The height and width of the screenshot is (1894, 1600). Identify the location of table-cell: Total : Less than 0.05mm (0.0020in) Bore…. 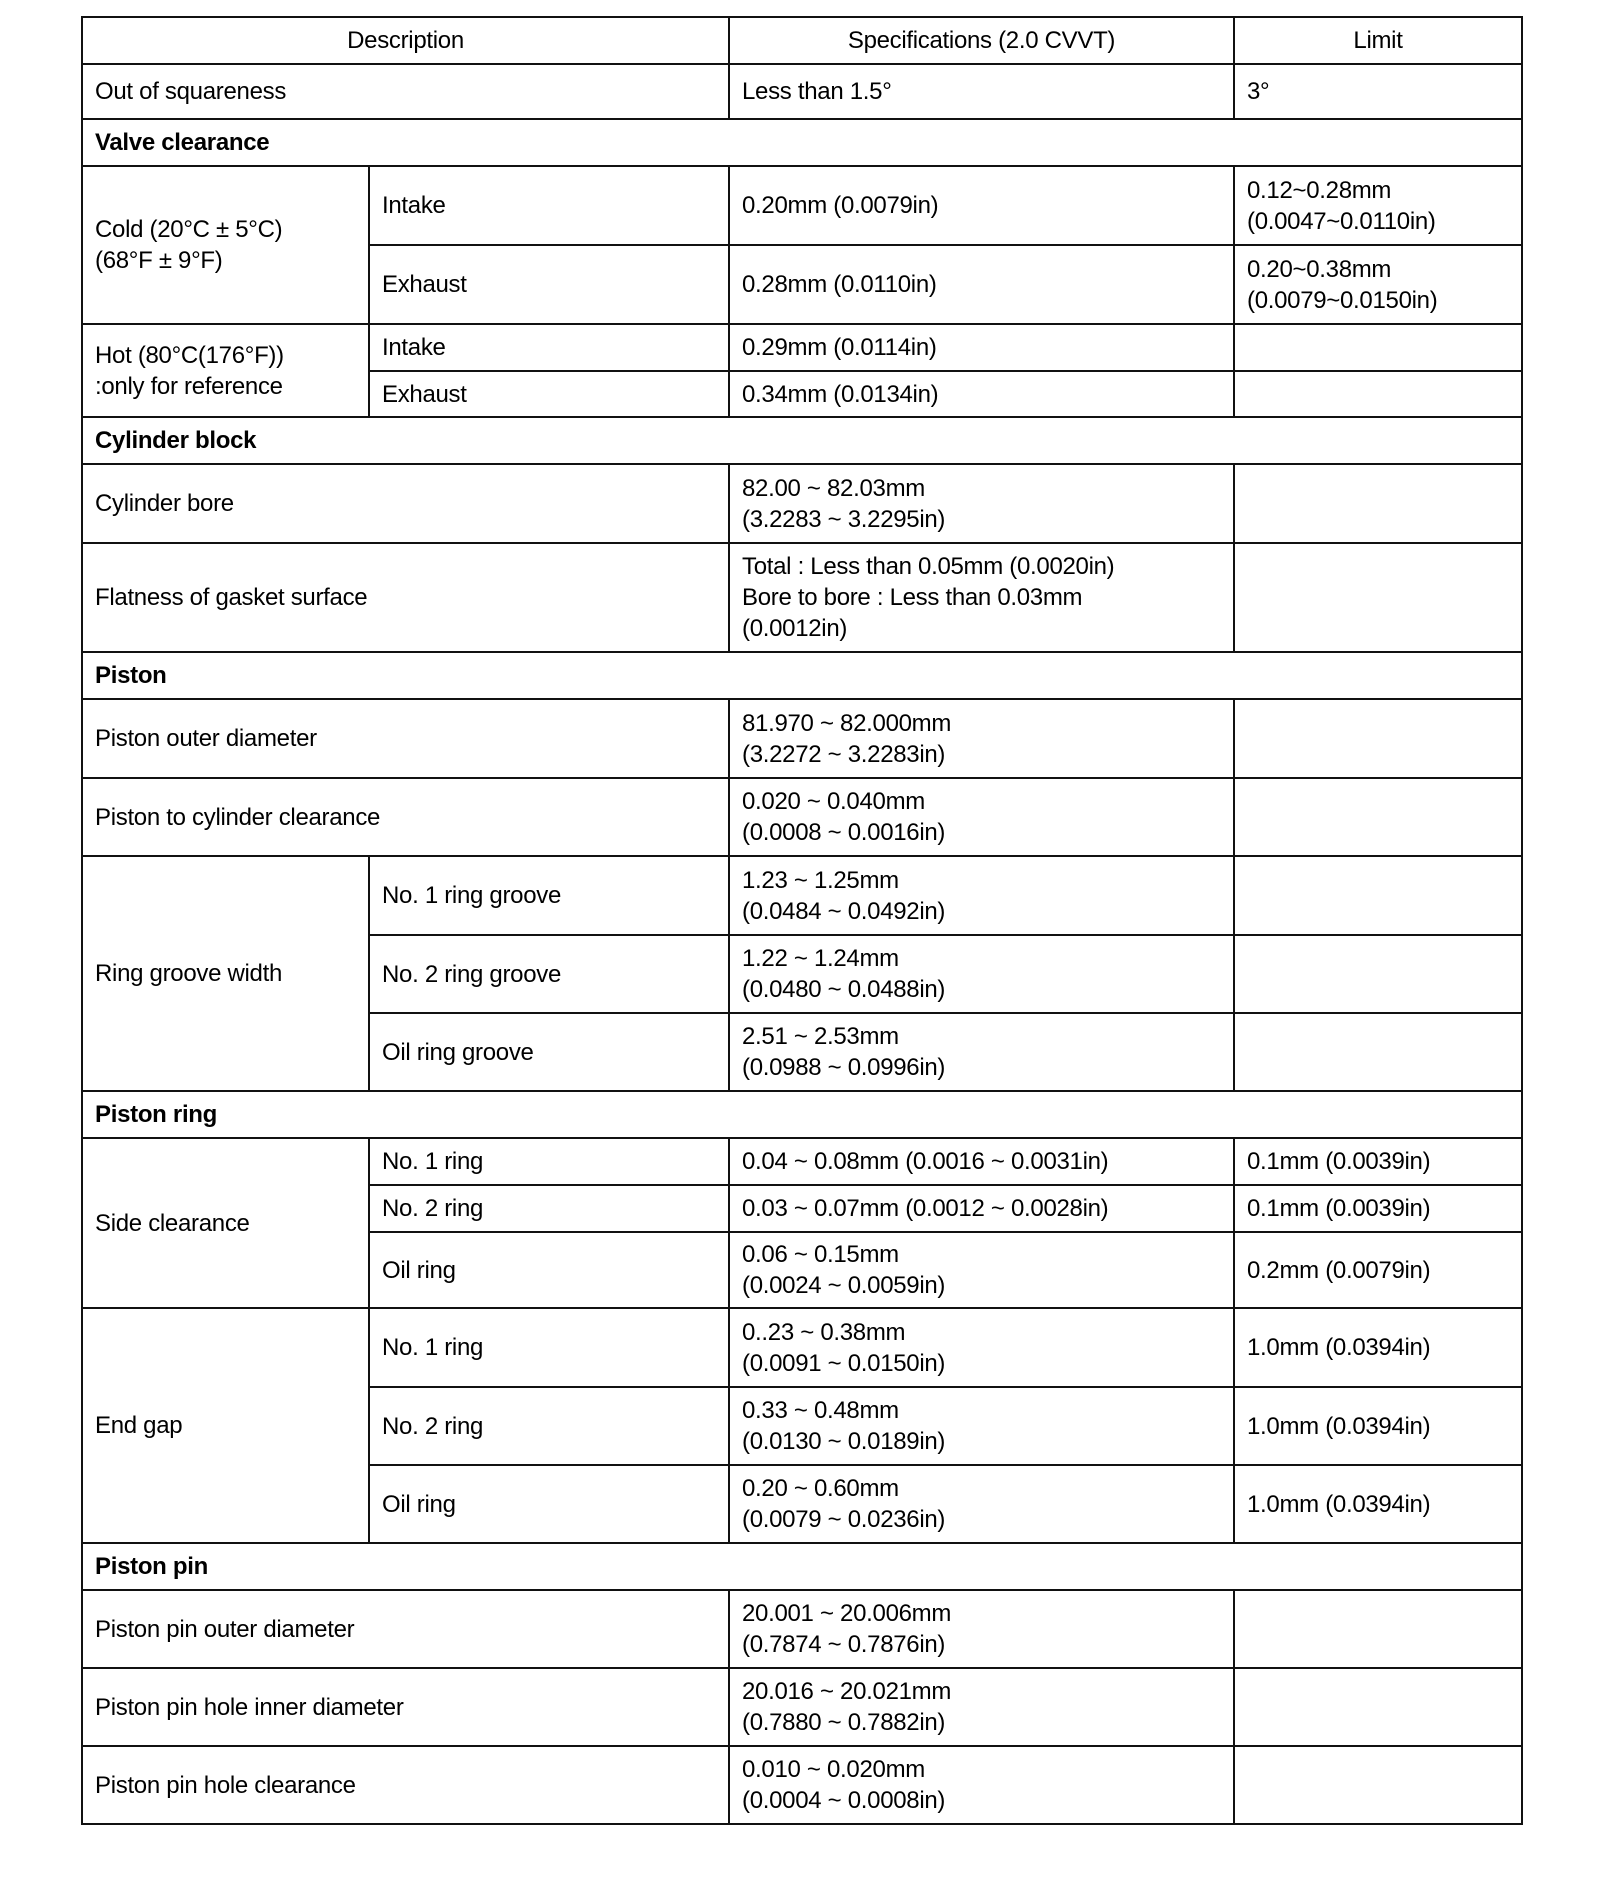
(981, 597).